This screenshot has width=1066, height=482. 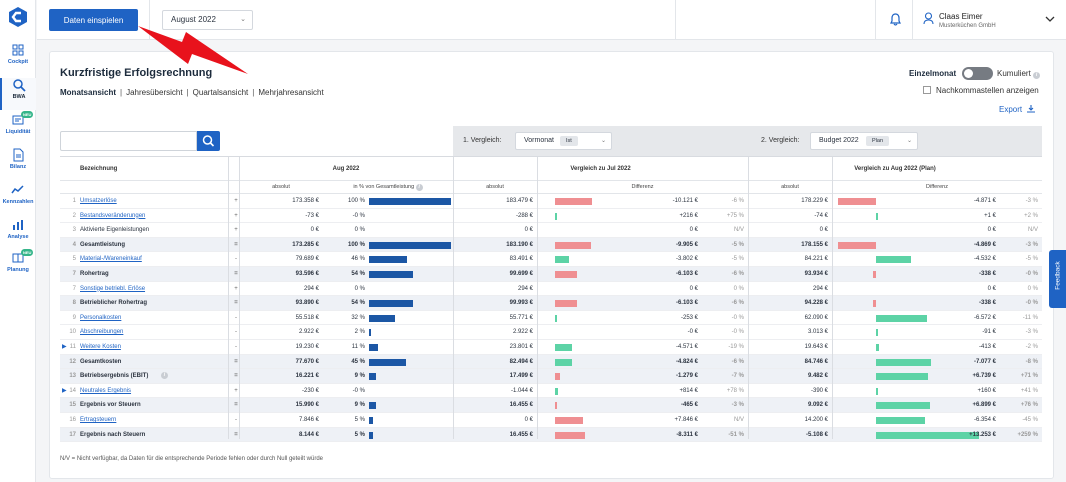 I want to click on row-label: Weitere Kosten, so click(x=100, y=347).